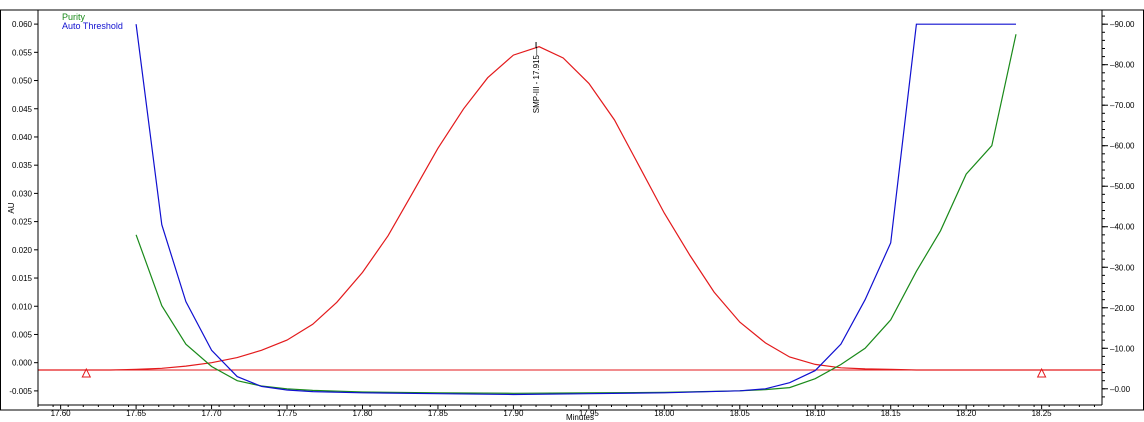 This screenshot has height=422, width=1144. What do you see at coordinates (438, 413) in the screenshot?
I see `x-tick-label: 17.85` at bounding box center [438, 413].